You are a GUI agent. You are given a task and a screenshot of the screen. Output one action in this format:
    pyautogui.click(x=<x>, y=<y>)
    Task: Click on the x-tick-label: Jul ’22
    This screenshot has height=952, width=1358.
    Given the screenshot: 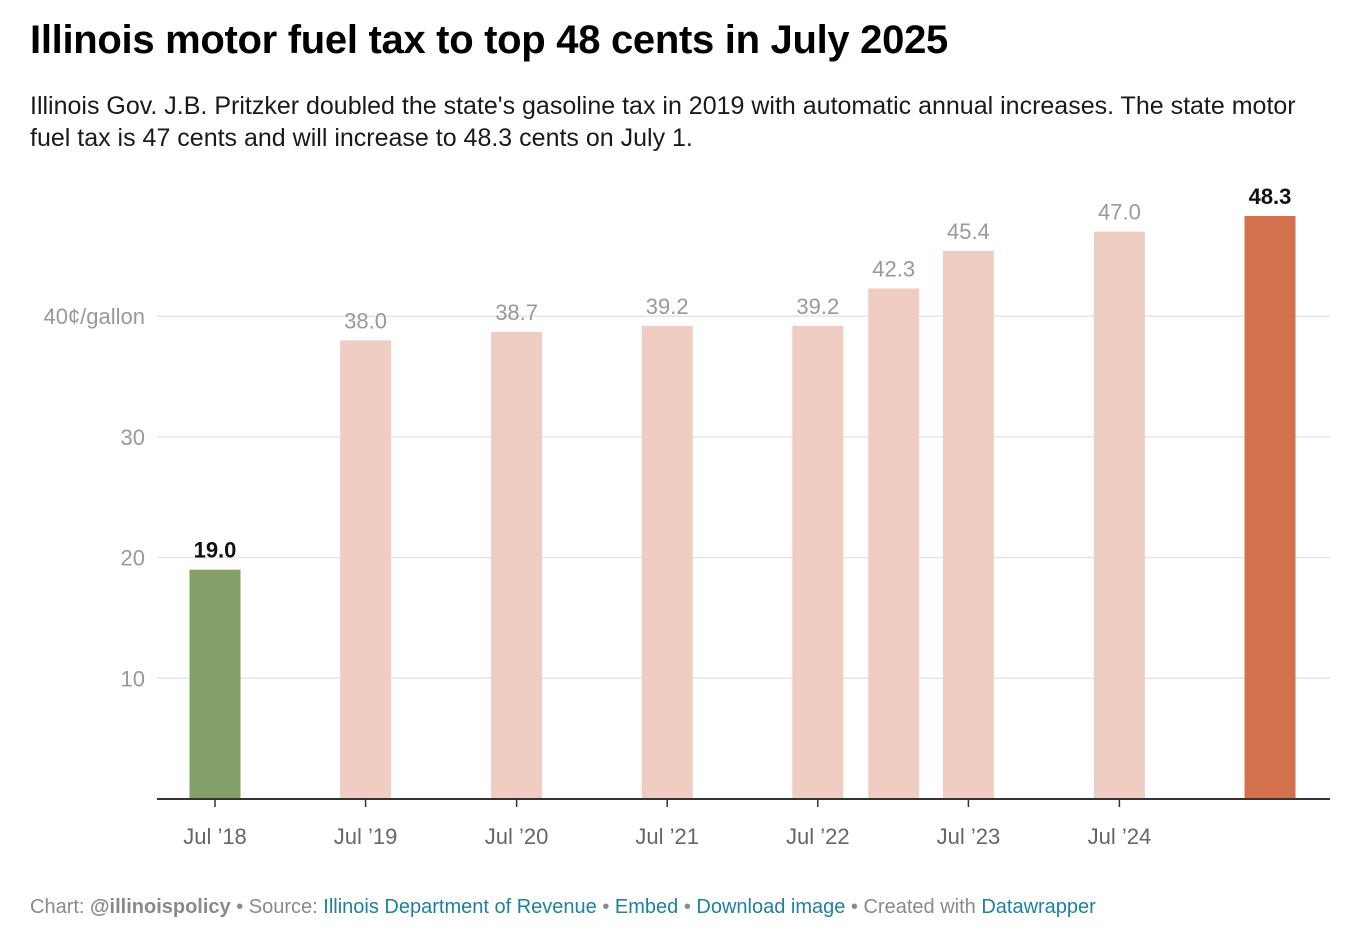 What is the action you would take?
    pyautogui.click(x=818, y=836)
    